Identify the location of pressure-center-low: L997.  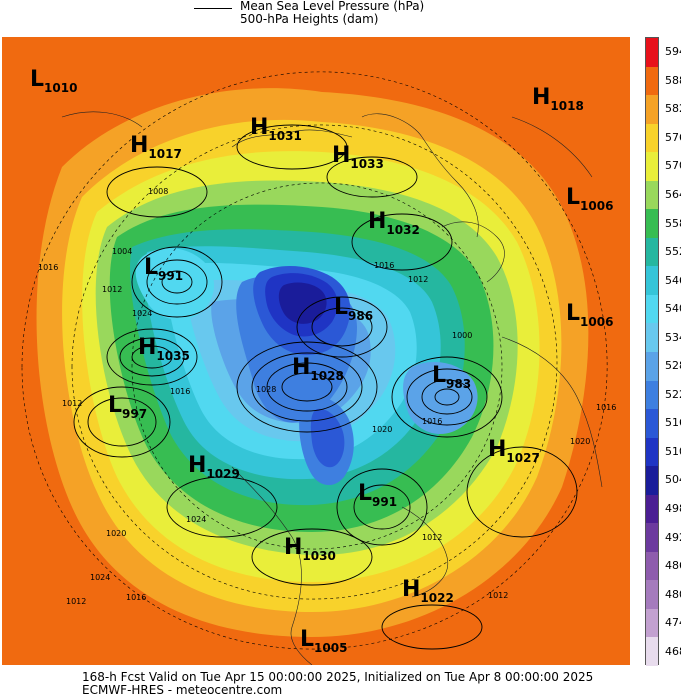
(128, 407).